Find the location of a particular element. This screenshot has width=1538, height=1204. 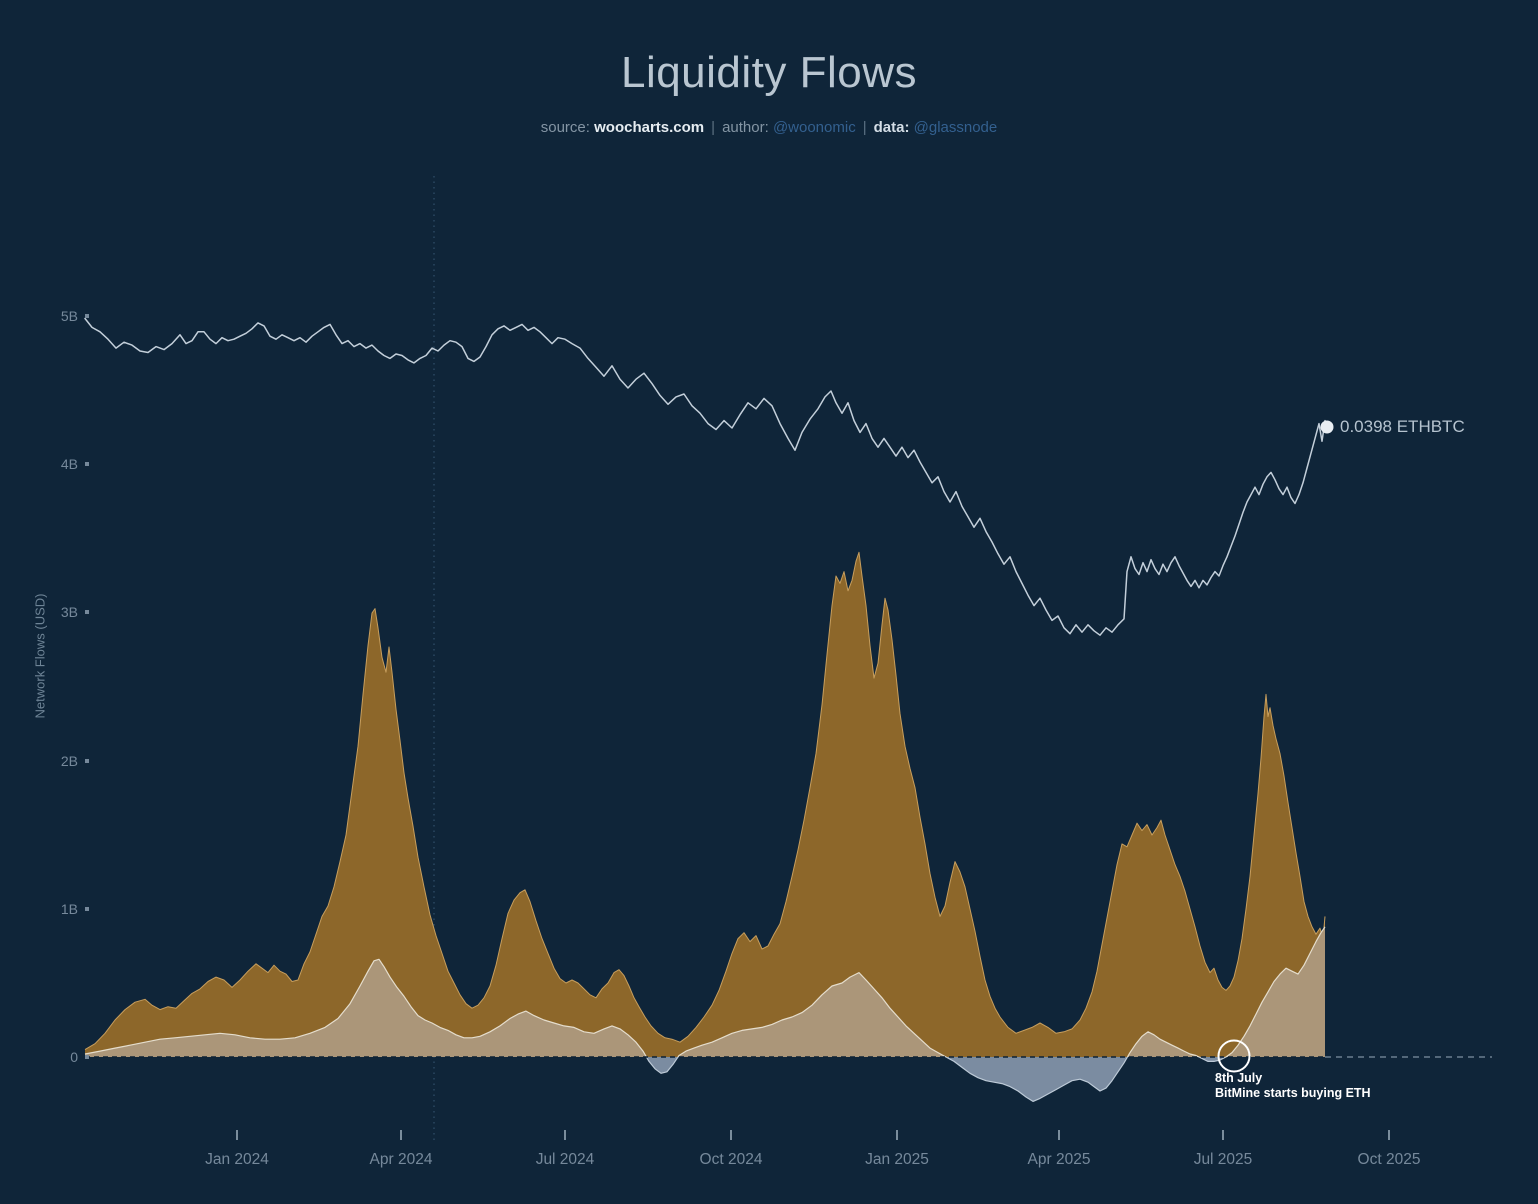

data-link: @glassnode is located at coordinates (955, 127).